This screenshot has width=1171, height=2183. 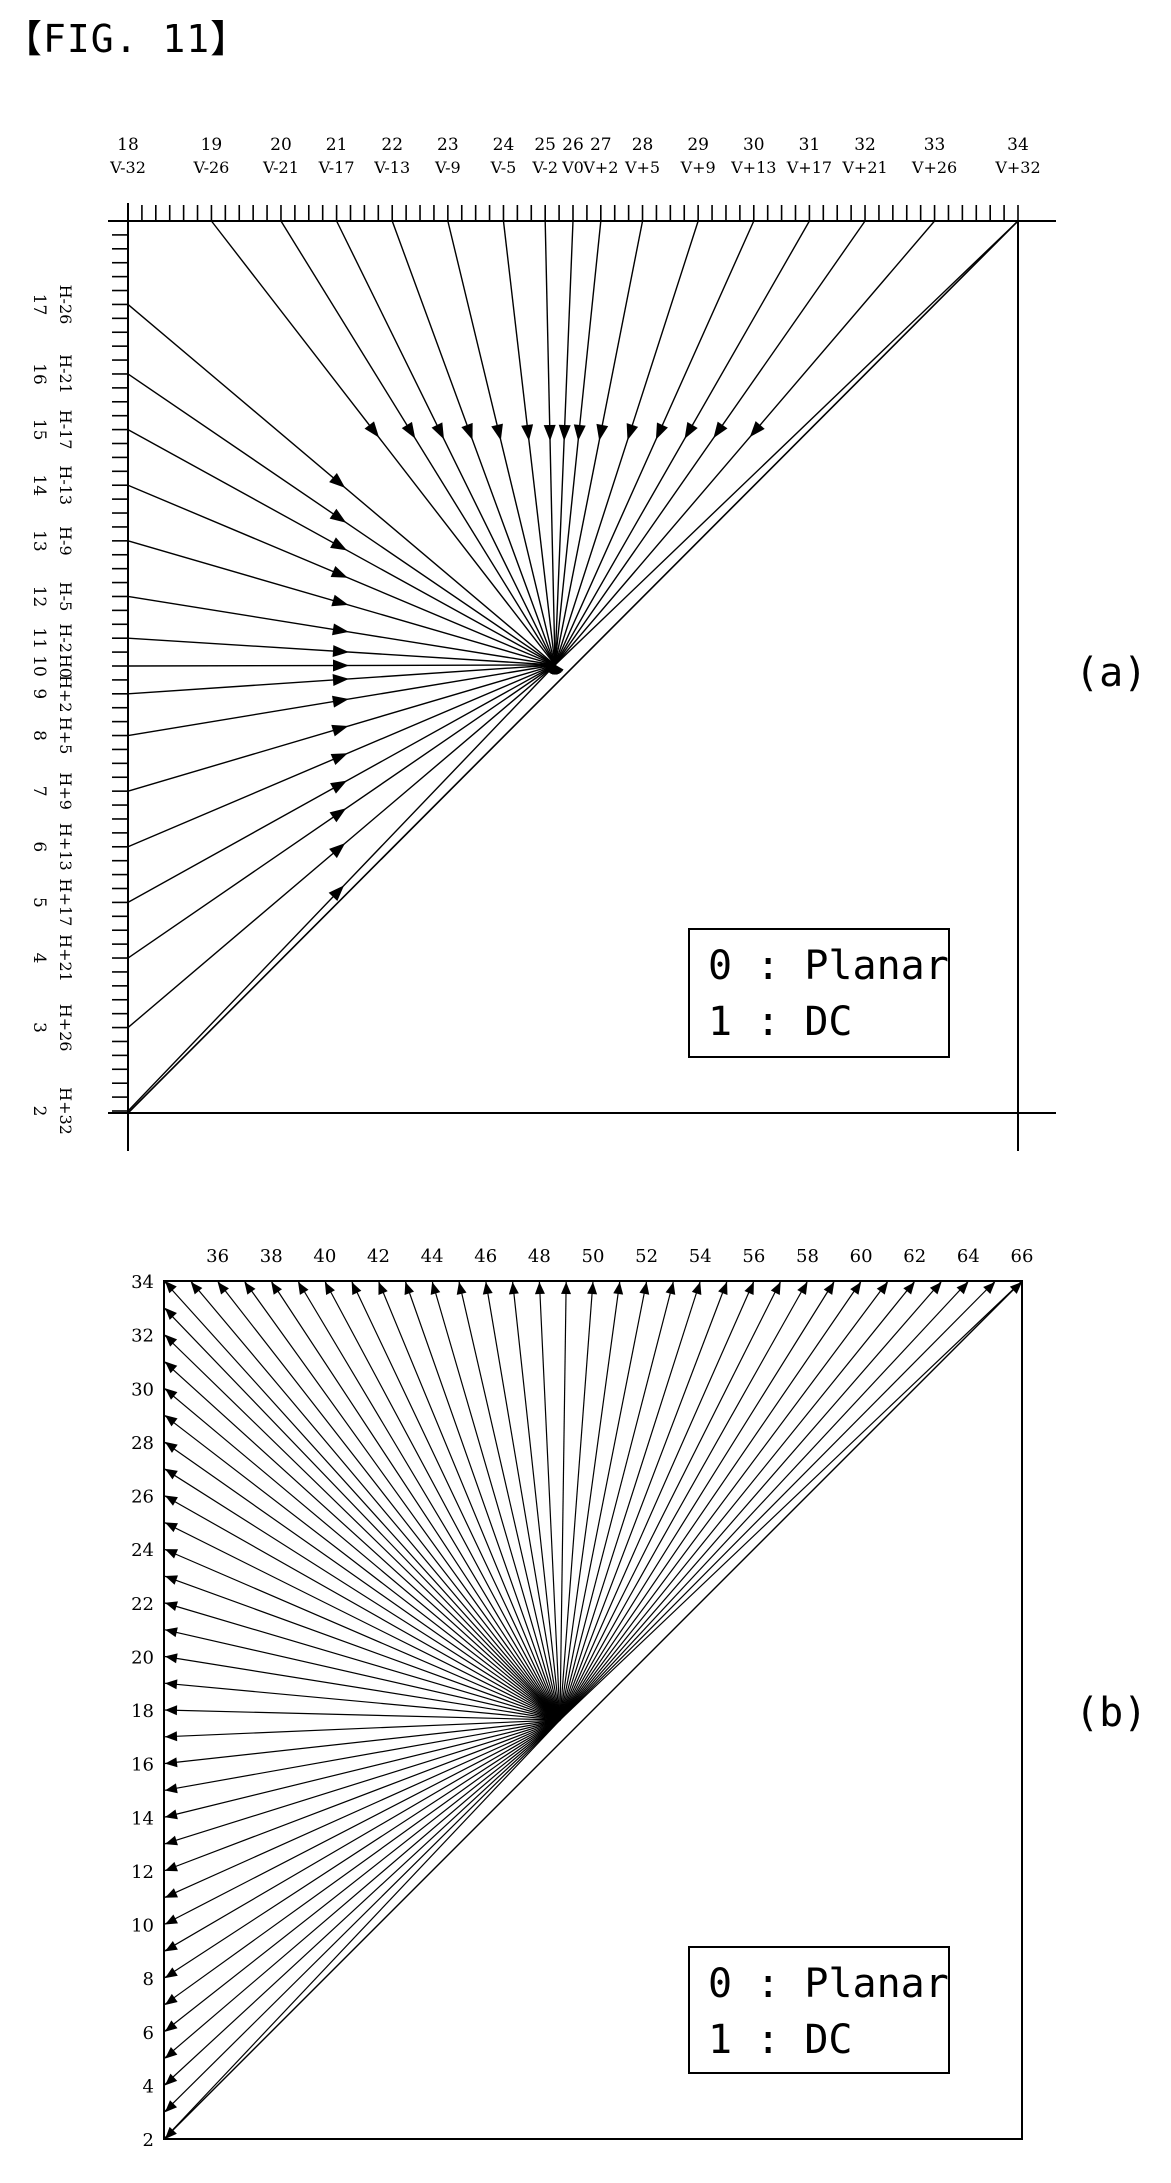 What do you see at coordinates (65, 374) in the screenshot?
I see `left-angle-label: H-21` at bounding box center [65, 374].